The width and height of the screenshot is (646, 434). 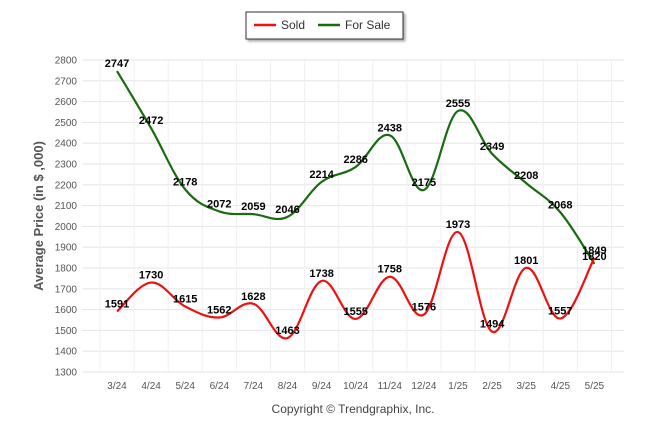 What do you see at coordinates (321, 175) in the screenshot?
I see `for-sale-data-label: 2214` at bounding box center [321, 175].